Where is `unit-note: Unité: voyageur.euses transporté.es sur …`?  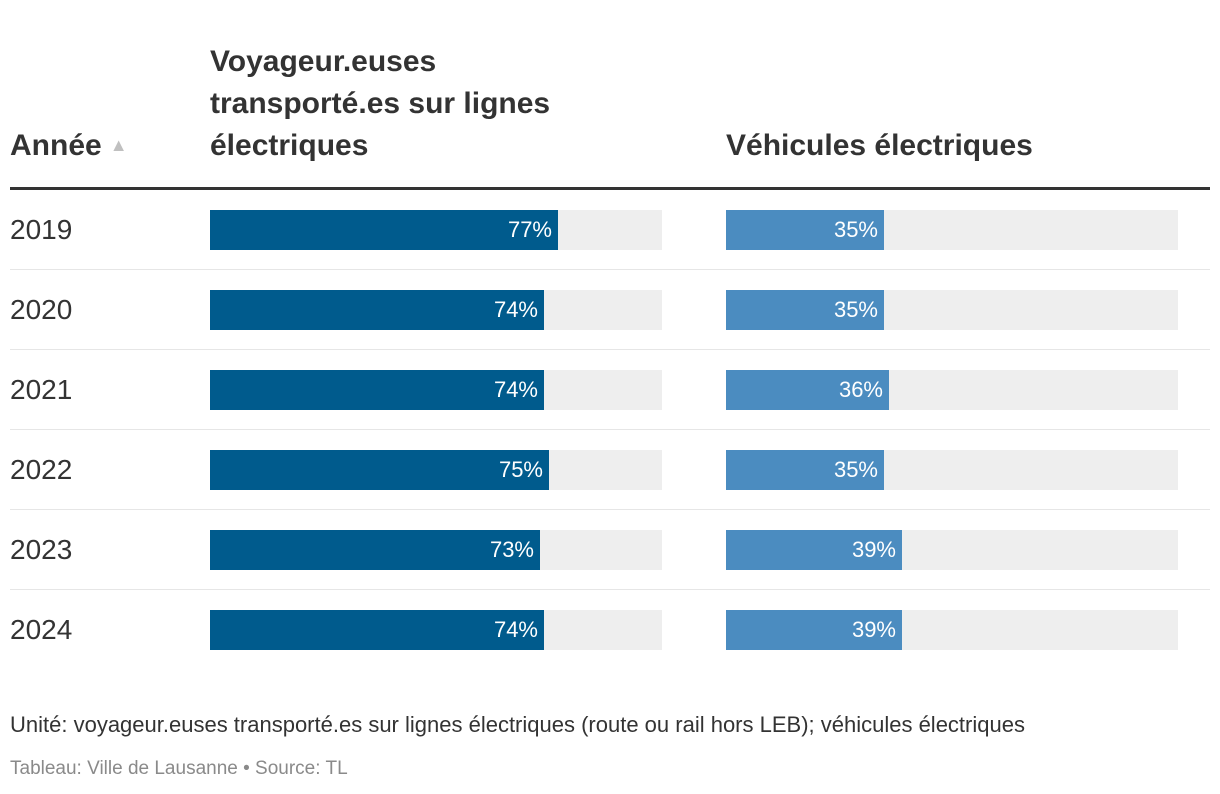
unit-note: Unité: voyageur.euses transporté.es sur … is located at coordinates (517, 724).